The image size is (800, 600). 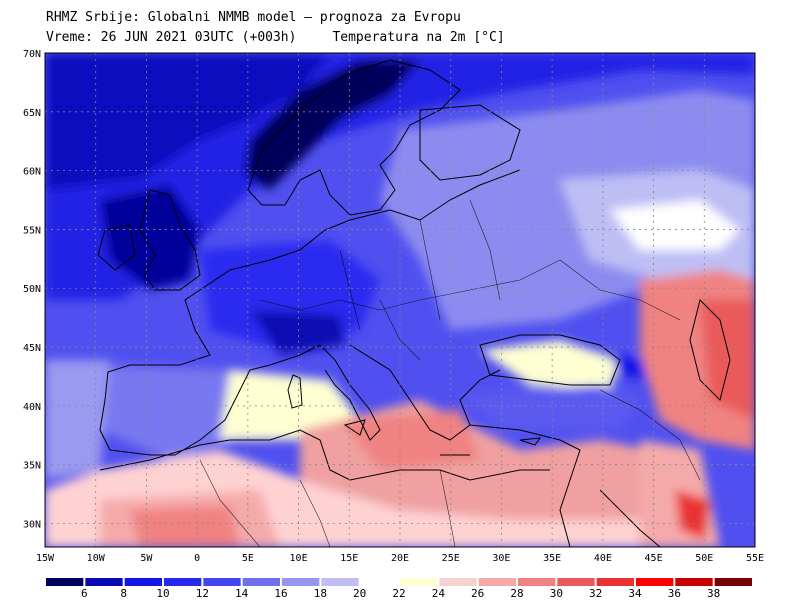 What do you see at coordinates (84, 593) in the screenshot?
I see `colorbar-label: 6` at bounding box center [84, 593].